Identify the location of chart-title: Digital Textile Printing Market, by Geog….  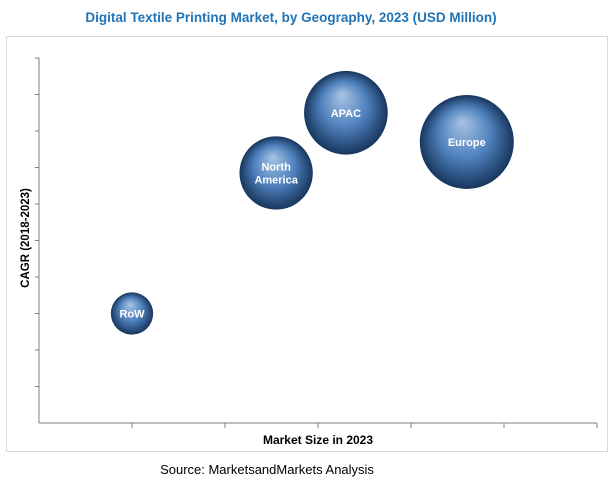
(291, 17).